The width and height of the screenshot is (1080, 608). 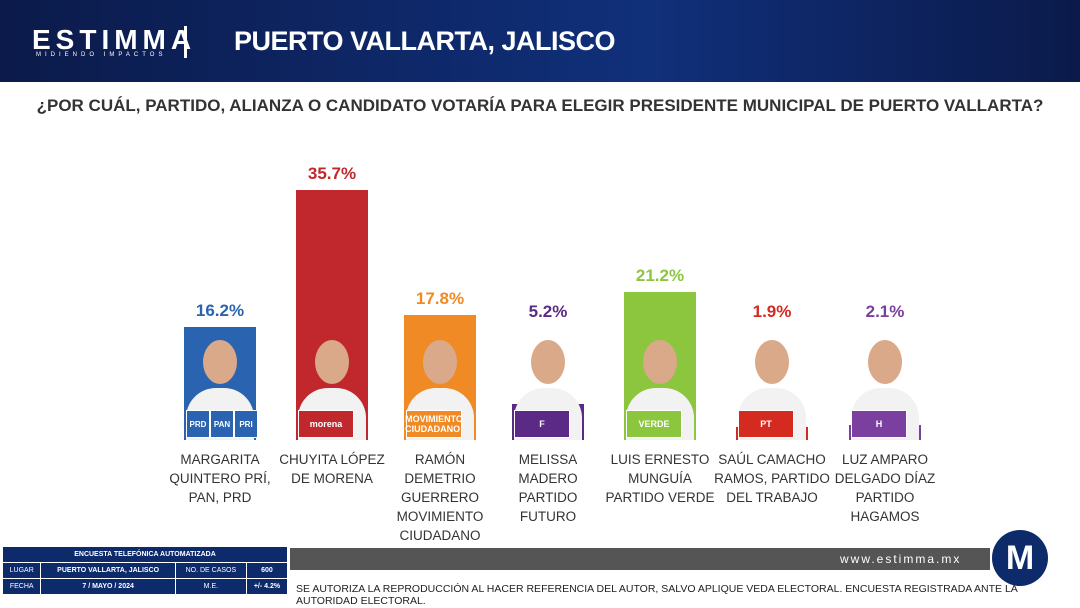 What do you see at coordinates (246, 424) in the screenshot?
I see `party-logo: PRI` at bounding box center [246, 424].